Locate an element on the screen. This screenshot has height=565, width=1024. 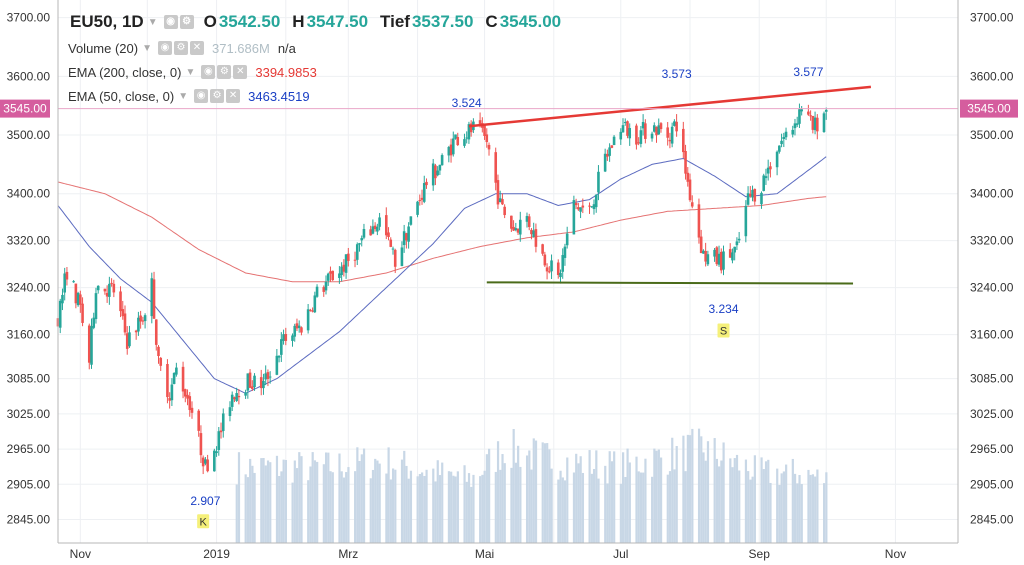
volume-label: Volume (20) is located at coordinates (103, 48).